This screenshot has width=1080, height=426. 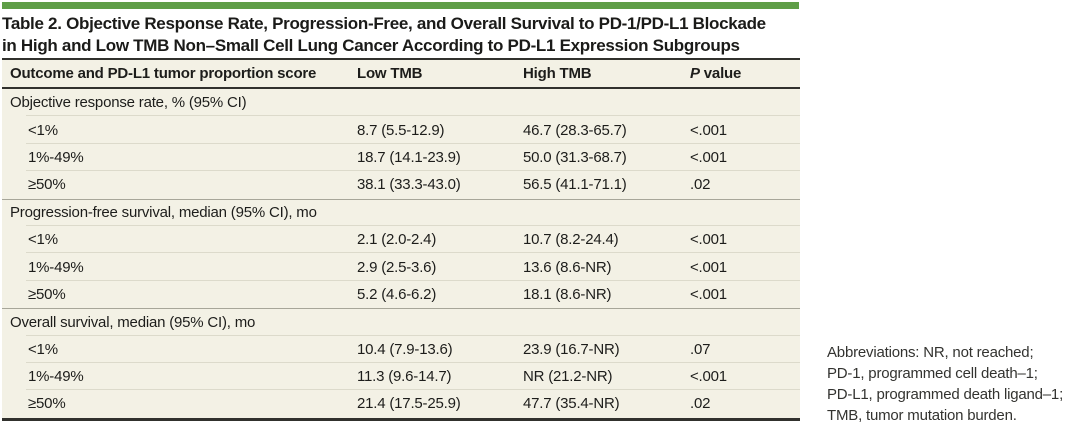 I want to click on cell-low-tmb: 5.2 (4.6-6.2), so click(x=397, y=294).